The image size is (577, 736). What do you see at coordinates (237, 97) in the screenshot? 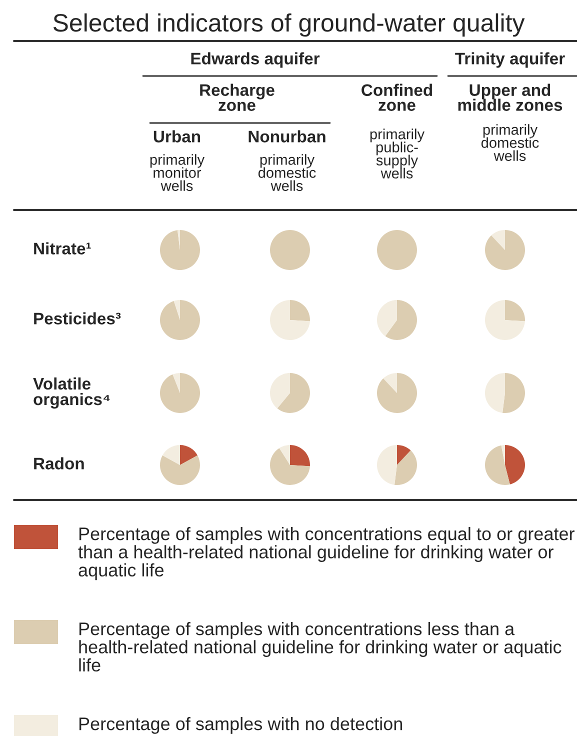
I see `text: Recharge zone` at bounding box center [237, 97].